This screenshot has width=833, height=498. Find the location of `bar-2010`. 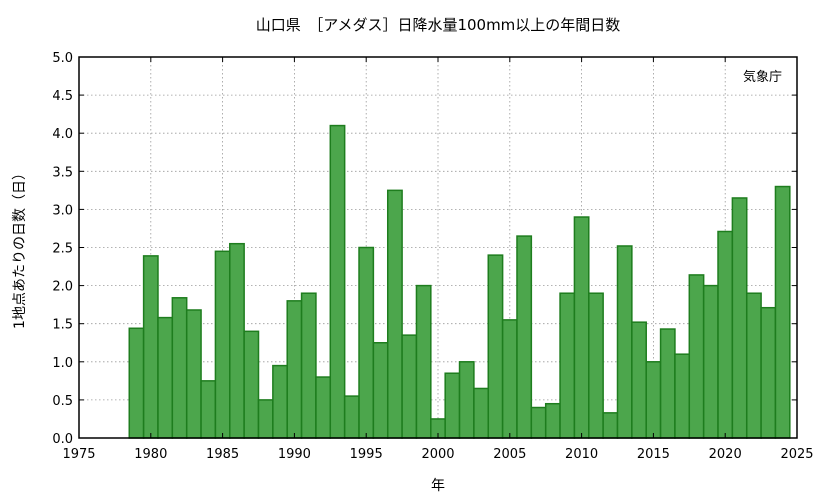

bar-2010 is located at coordinates (581, 327).